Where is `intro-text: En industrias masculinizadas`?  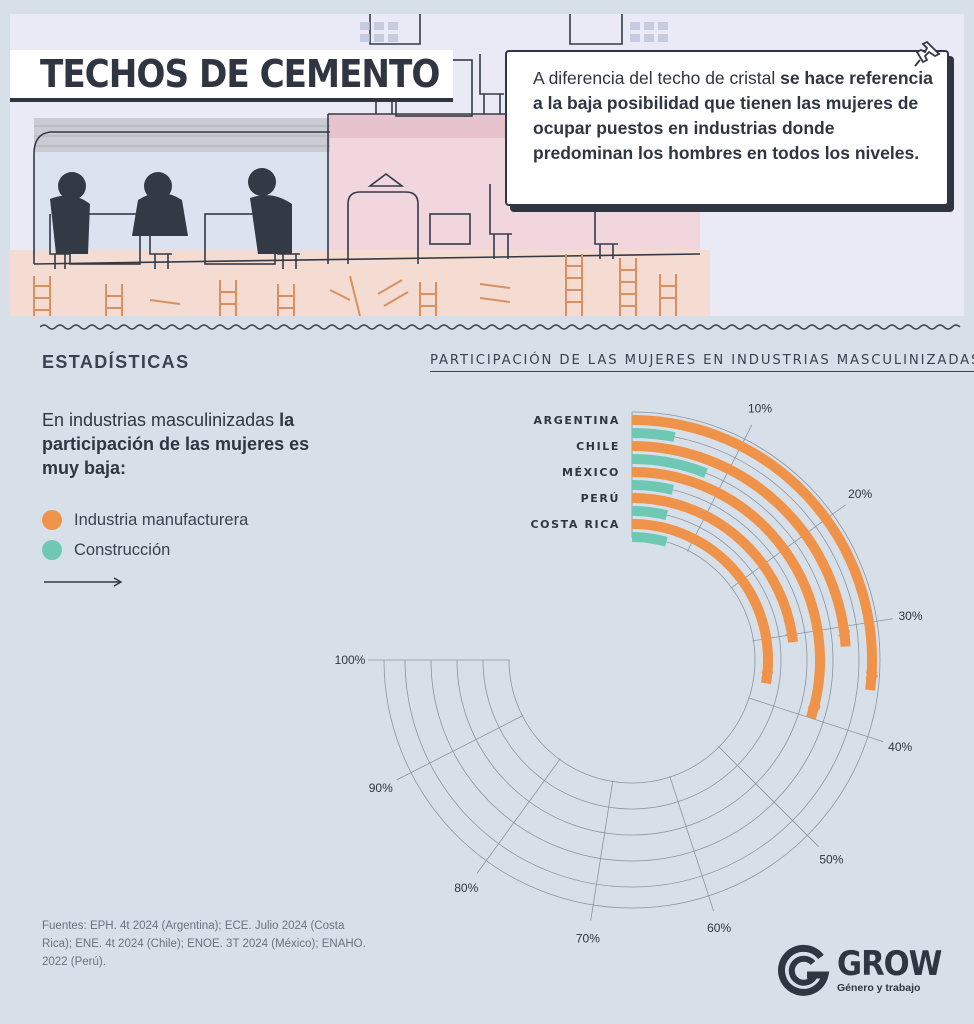 intro-text: En industrias masculinizadas is located at coordinates (161, 420).